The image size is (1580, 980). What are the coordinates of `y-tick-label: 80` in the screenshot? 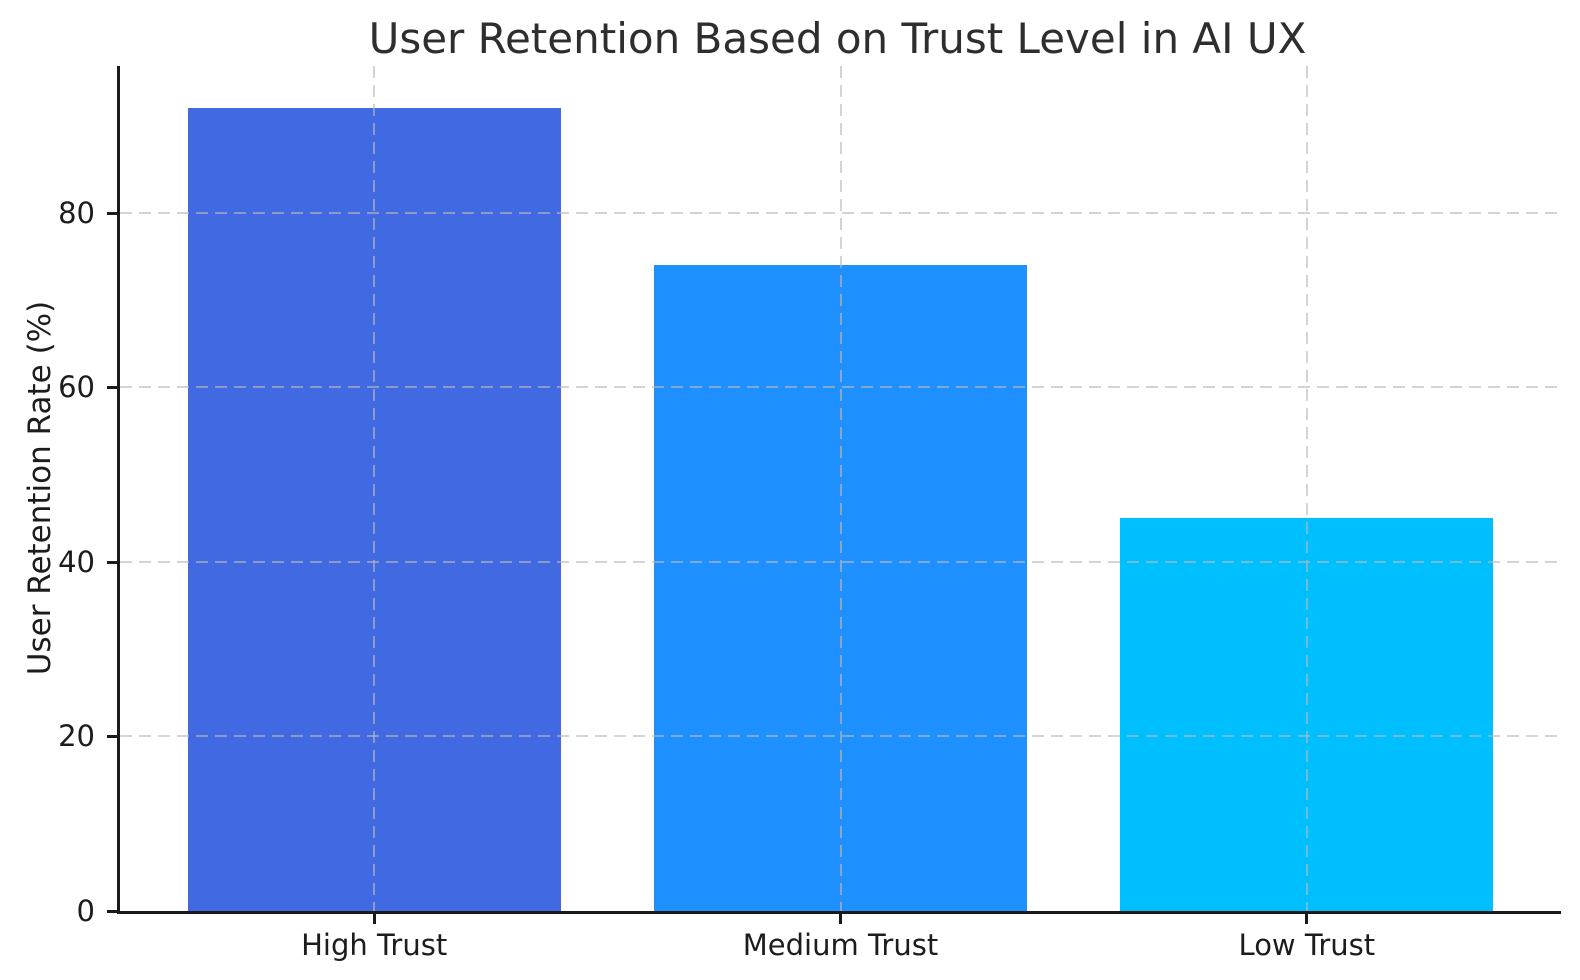 It's located at (76, 212).